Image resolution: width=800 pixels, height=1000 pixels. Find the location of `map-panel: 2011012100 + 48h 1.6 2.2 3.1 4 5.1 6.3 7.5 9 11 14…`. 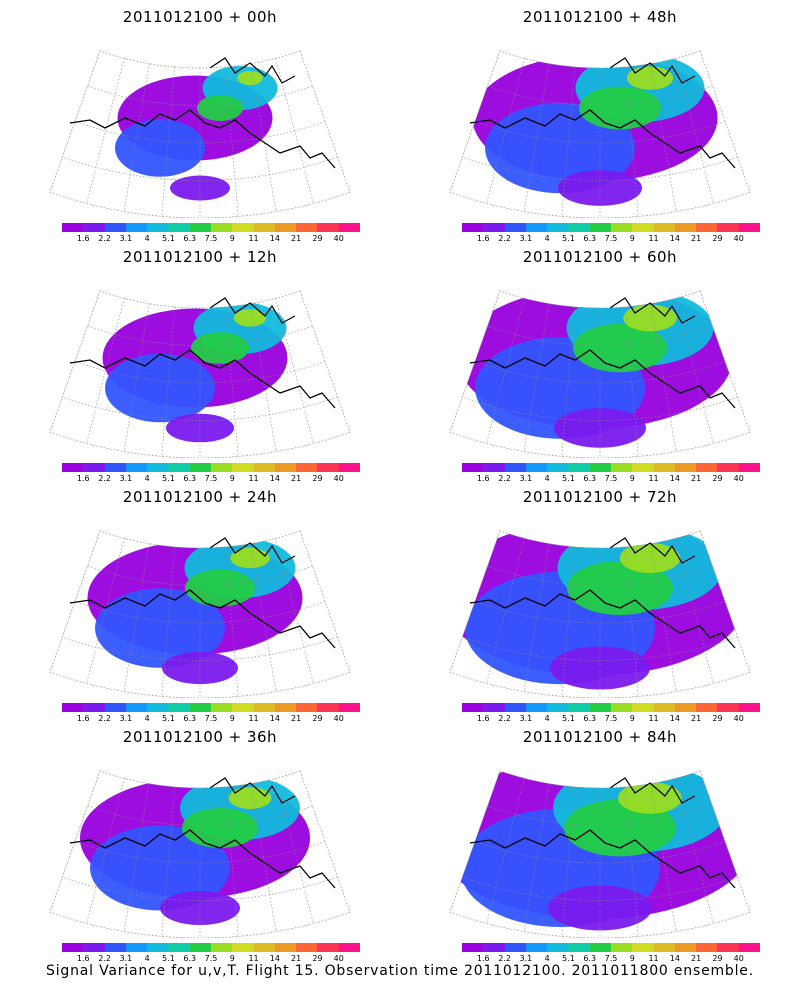

map-panel: 2011012100 + 48h 1.6 2.2 3.1 4 5.1 6.3 7.5 9 11 14… is located at coordinates (600, 121).